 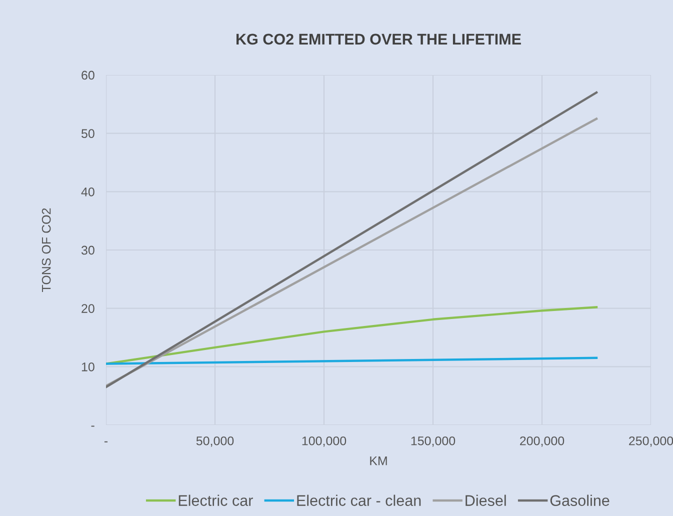 I want to click on y-axis-title: TONS OF CO2, so click(x=46, y=250).